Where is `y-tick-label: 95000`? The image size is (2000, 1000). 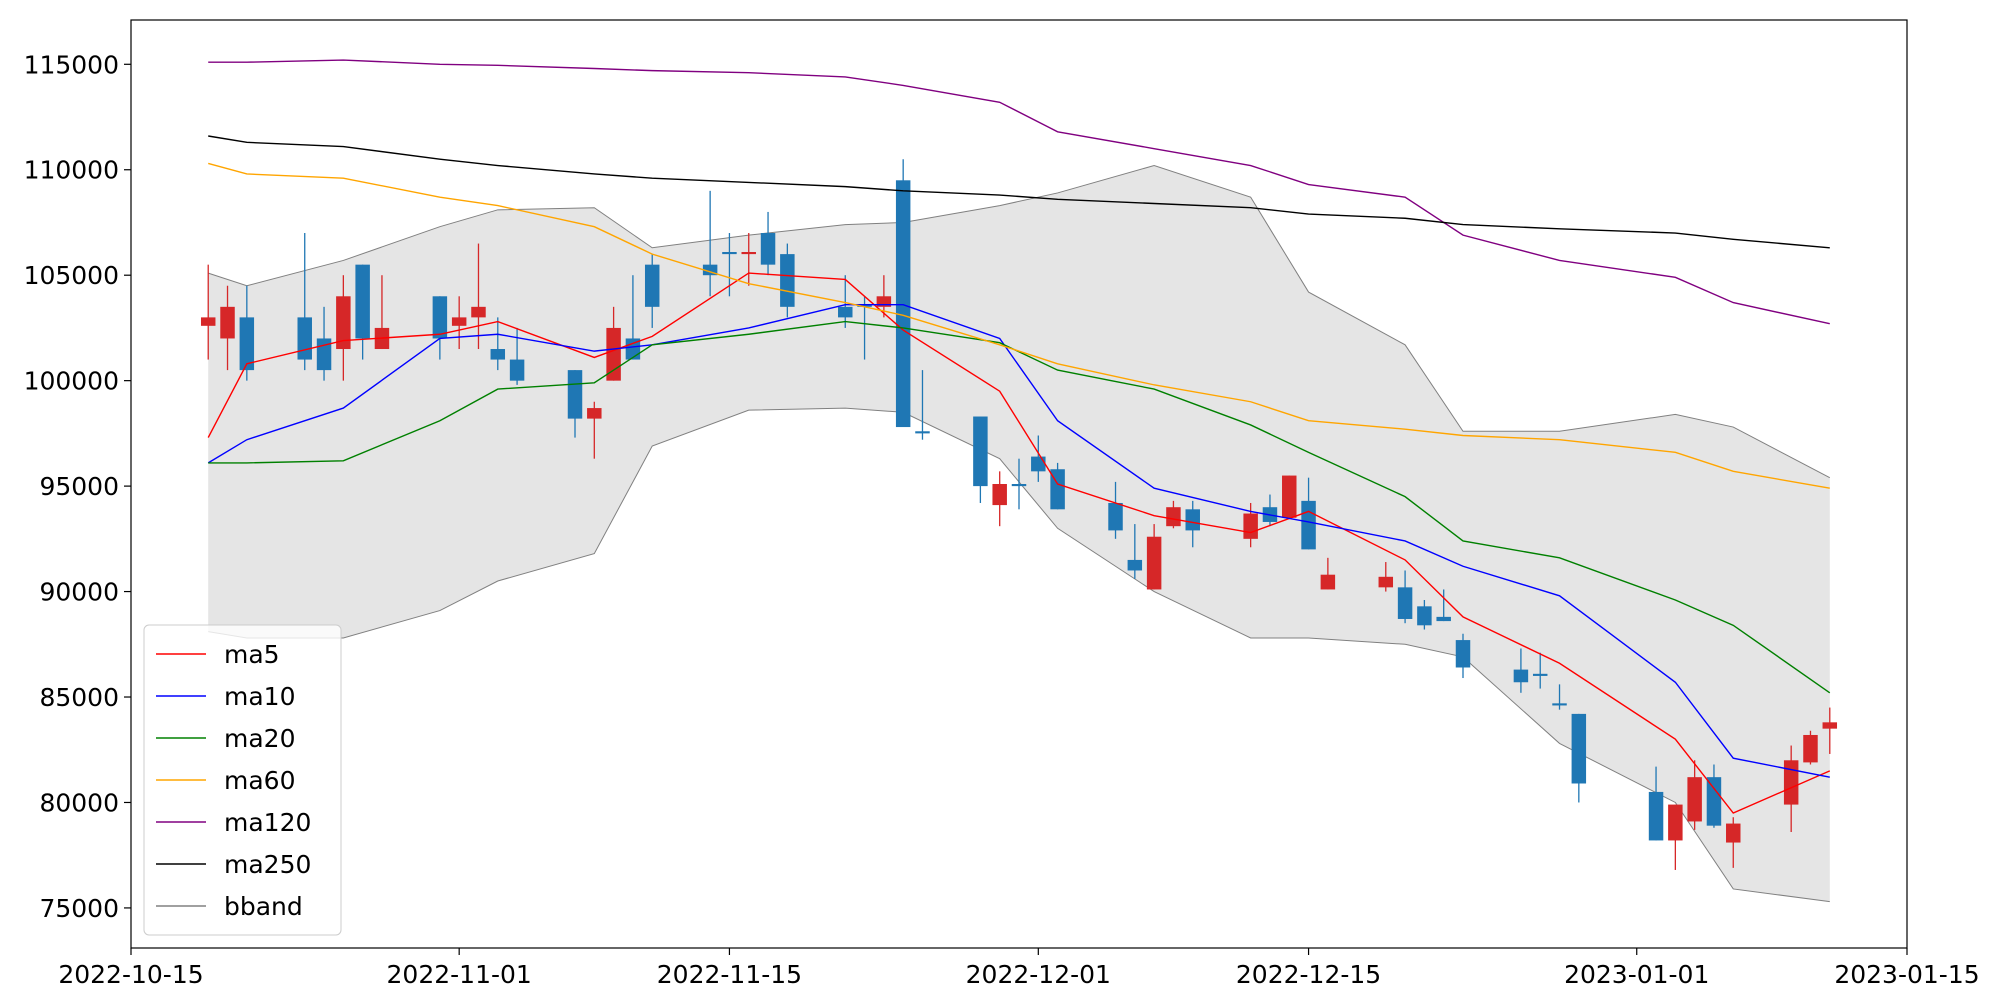
y-tick-label: 95000 is located at coordinates (79, 486).